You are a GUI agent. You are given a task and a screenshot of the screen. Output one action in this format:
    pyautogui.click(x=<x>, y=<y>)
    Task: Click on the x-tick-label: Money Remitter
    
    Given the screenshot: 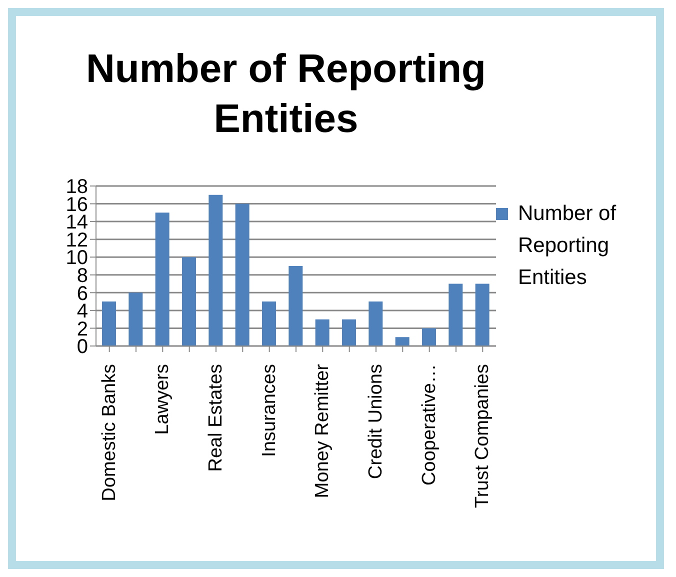 What is the action you would take?
    pyautogui.click(x=323, y=430)
    